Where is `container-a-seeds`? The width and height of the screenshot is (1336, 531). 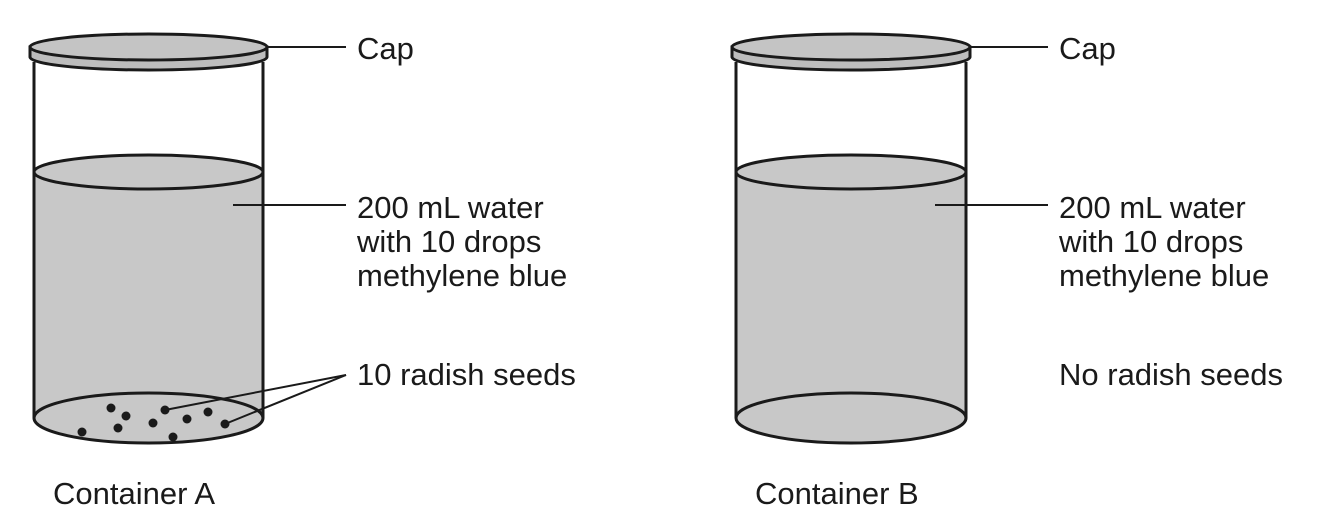
container-a-seeds is located at coordinates (153, 422).